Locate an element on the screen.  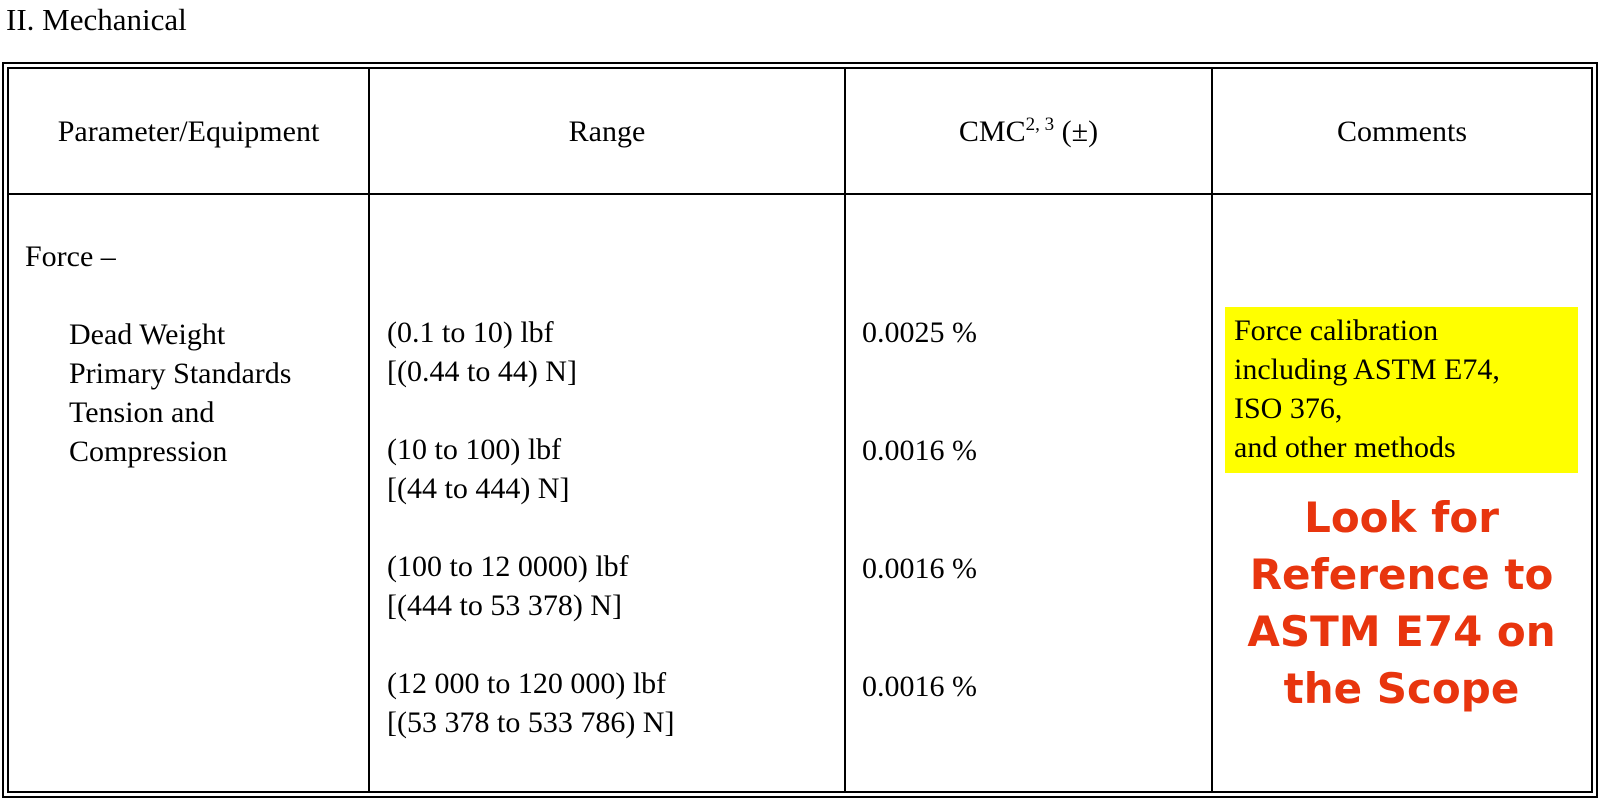
parameter-line: Tension and is located at coordinates (142, 412).